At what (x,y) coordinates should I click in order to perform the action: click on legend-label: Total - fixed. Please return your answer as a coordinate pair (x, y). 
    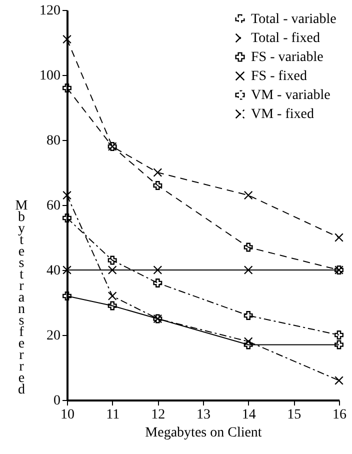
    Looking at the image, I should click on (285, 38).